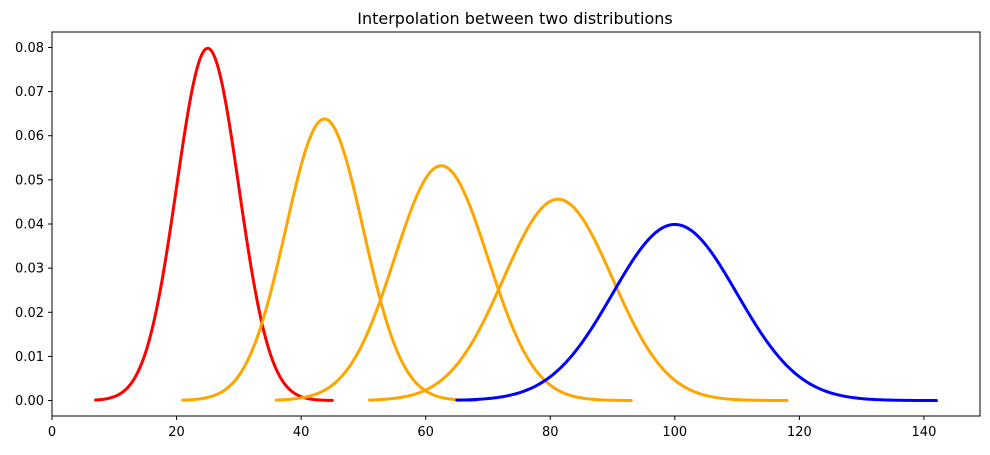 This screenshot has height=455, width=990. Describe the element at coordinates (29, 48) in the screenshot. I see `y-tick-label: 0.08` at that location.